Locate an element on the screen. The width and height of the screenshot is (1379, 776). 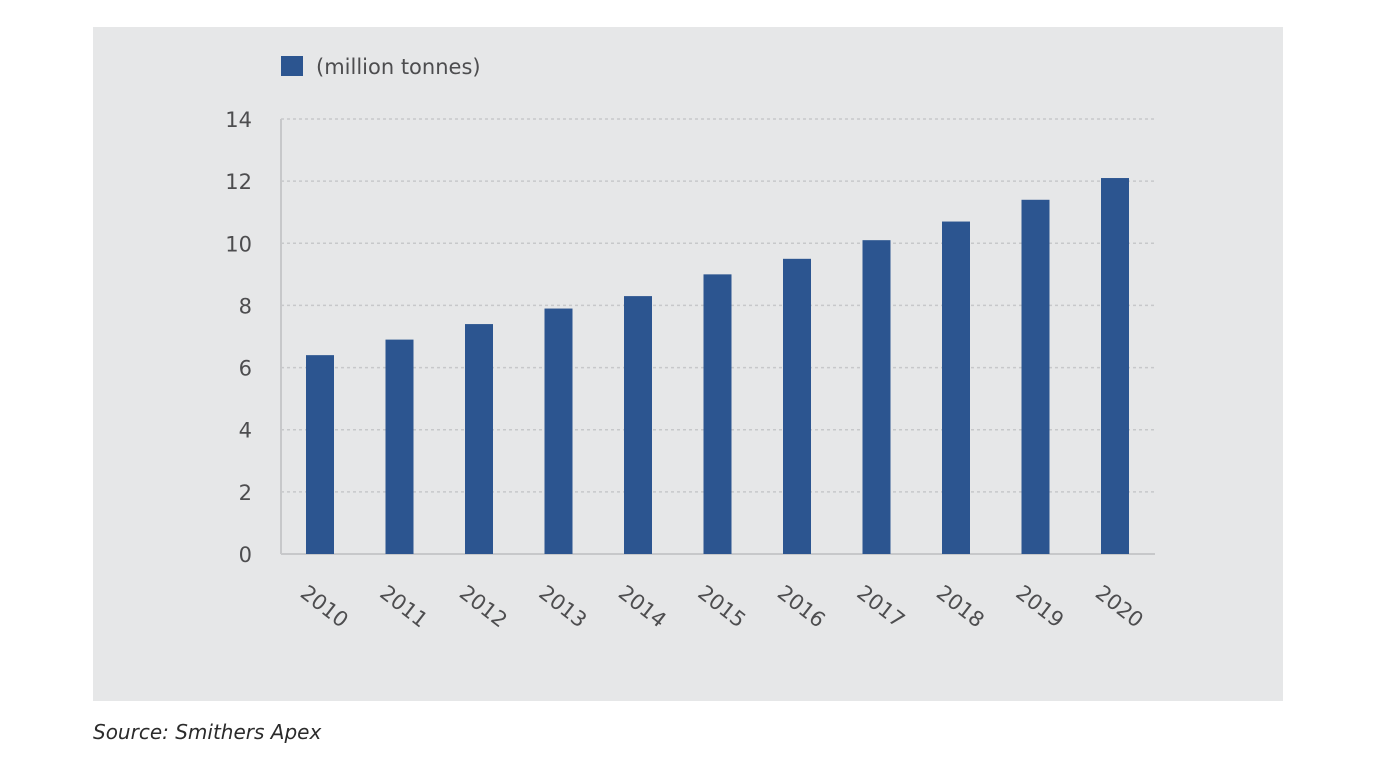
bar-2016 is located at coordinates (797, 406).